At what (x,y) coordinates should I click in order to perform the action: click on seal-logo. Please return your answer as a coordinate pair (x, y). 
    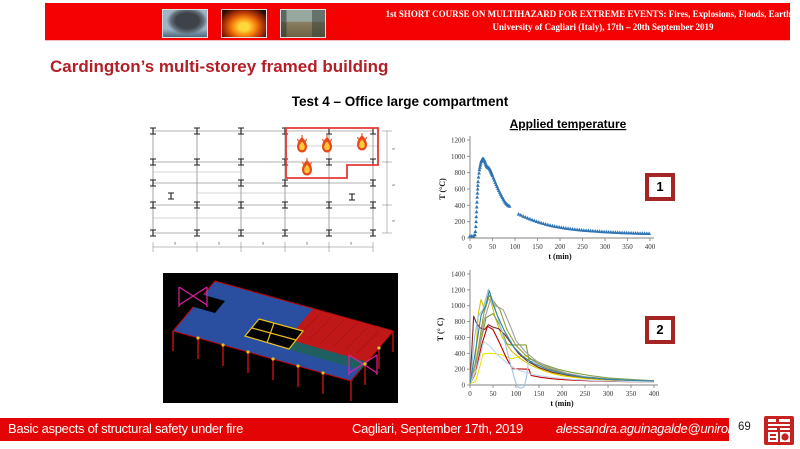
    Looking at the image, I should click on (779, 430).